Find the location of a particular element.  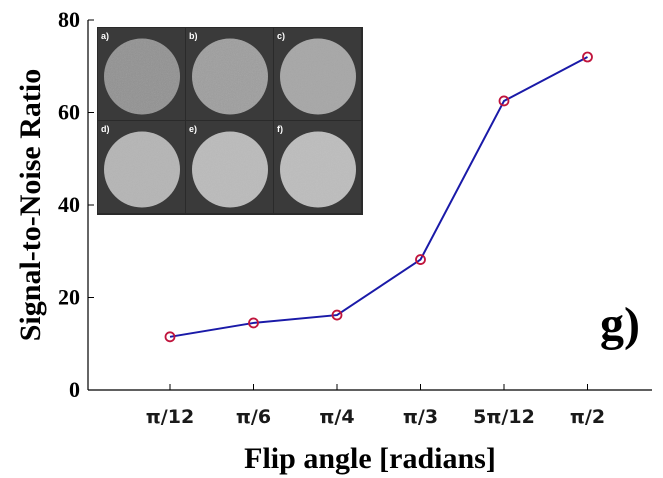

inset-panel: a) is located at coordinates (141, 74).